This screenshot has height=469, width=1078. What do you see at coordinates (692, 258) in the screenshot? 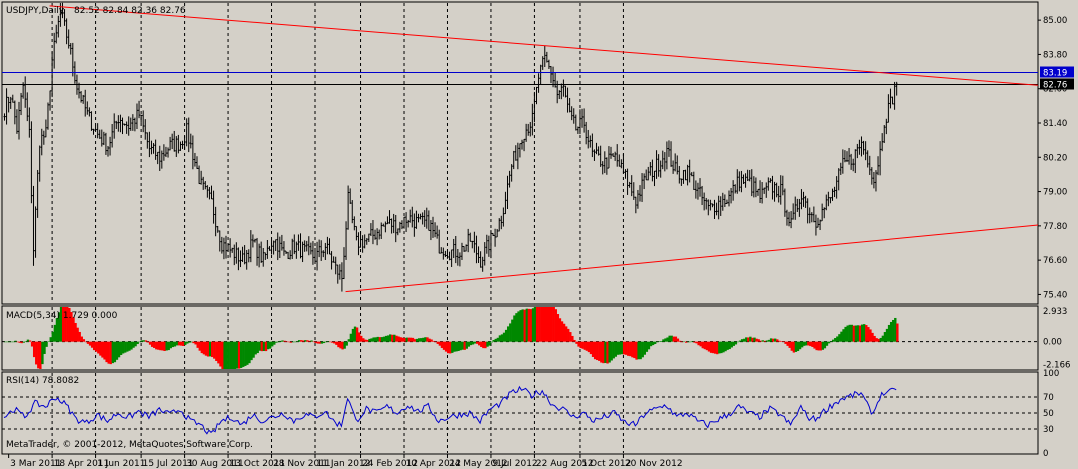
I see `support-trendline` at bounding box center [692, 258].